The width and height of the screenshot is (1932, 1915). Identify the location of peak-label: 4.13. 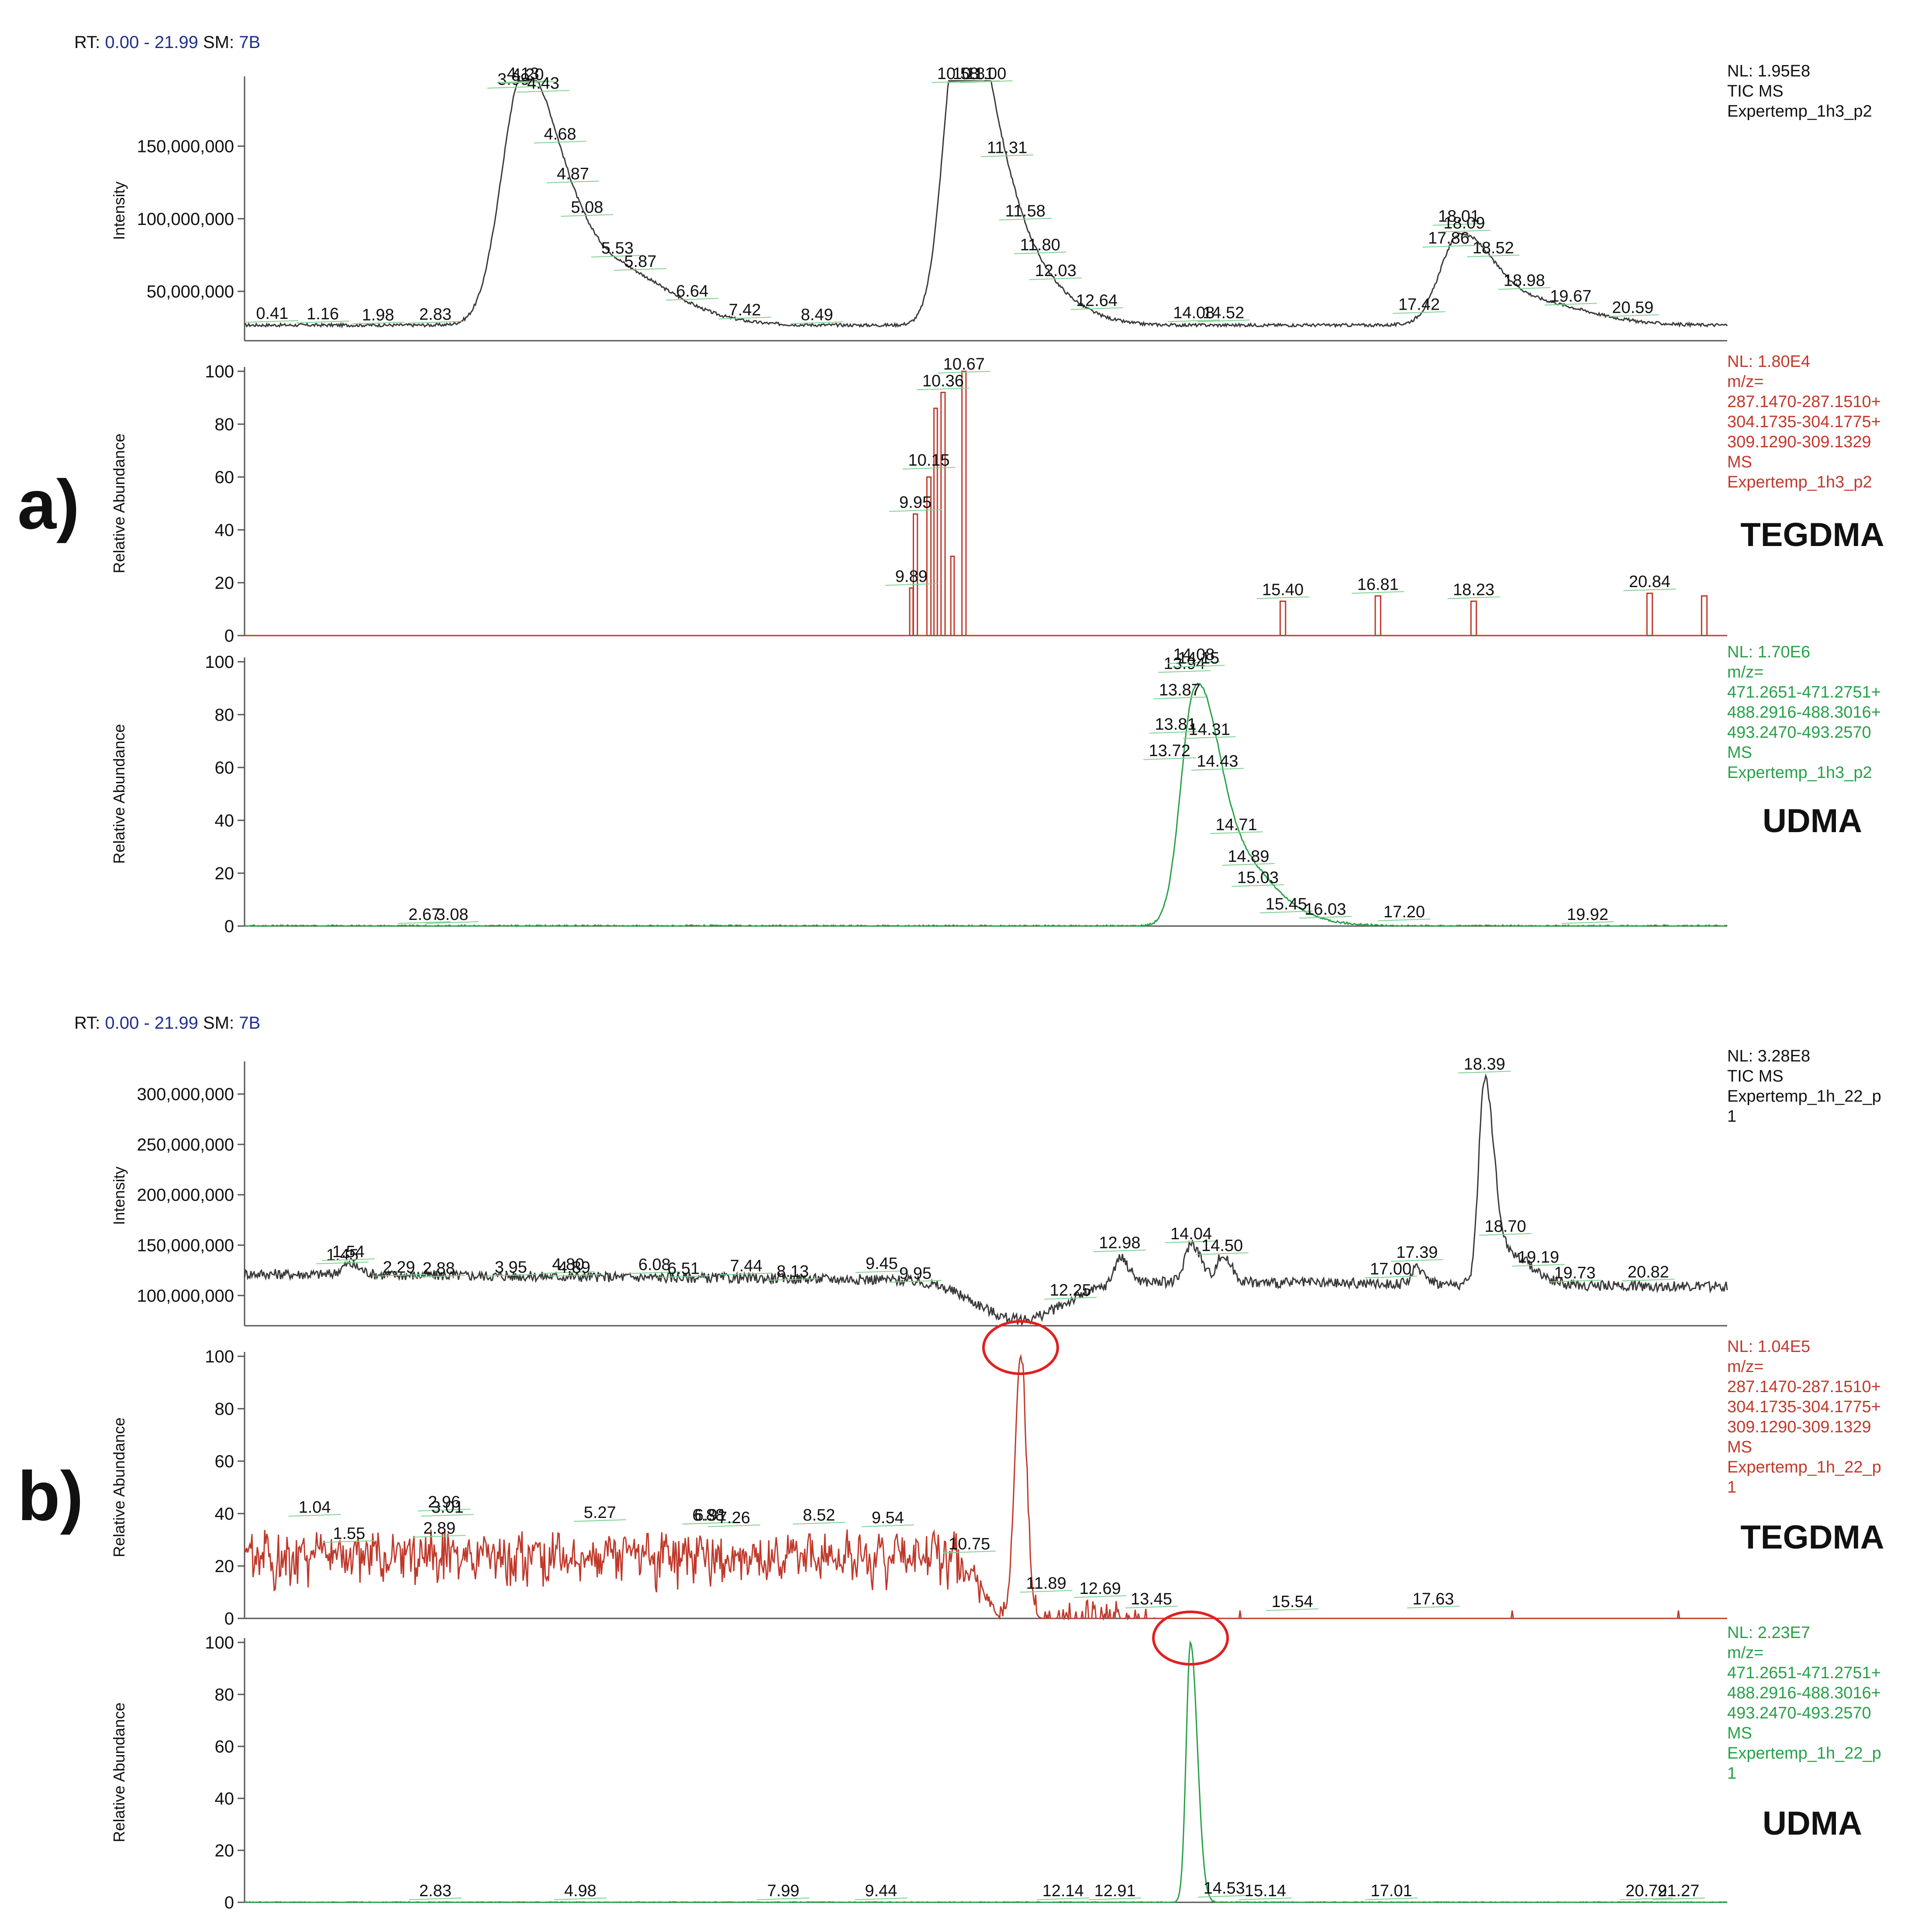
(523, 74).